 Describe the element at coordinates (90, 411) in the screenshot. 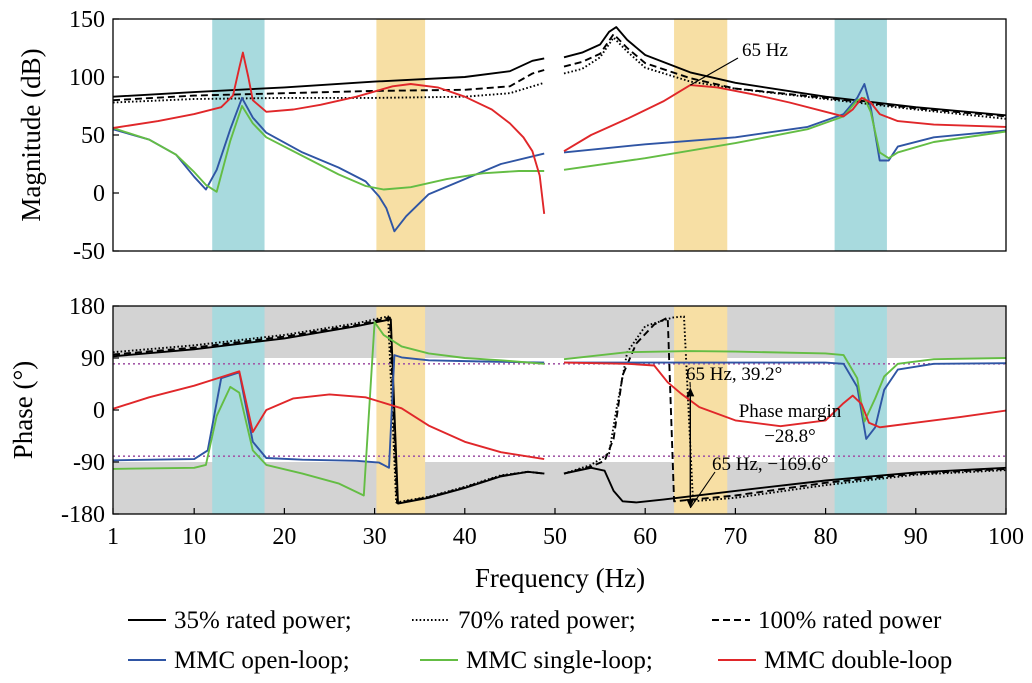

I see `phase-y-ticks: 180 90 0 -90 -180` at that location.